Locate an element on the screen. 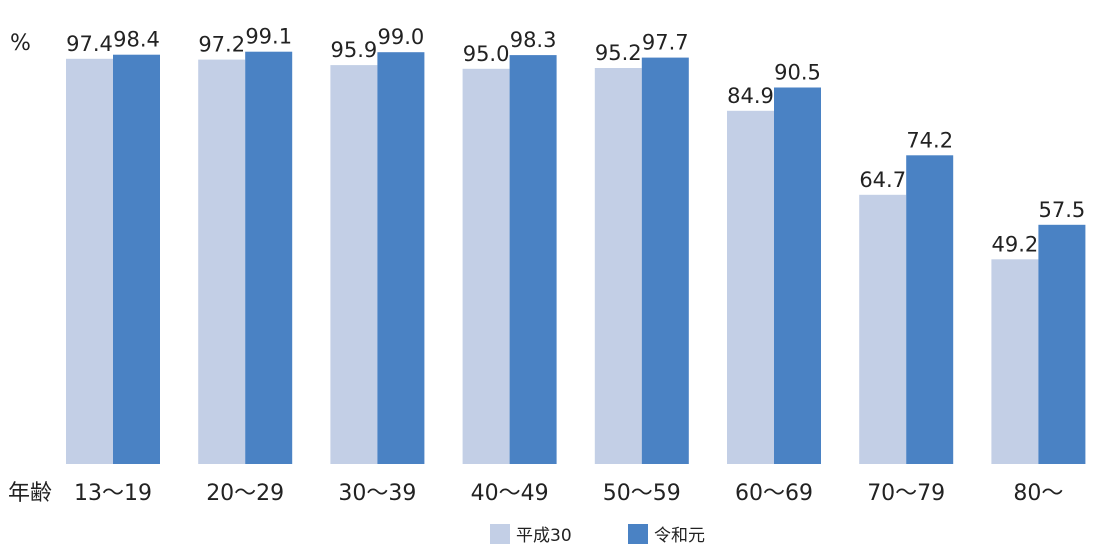 Image resolution: width=1104 pixels, height=551 pixels. data-label-series2-5: 90.5 is located at coordinates (797, 73).